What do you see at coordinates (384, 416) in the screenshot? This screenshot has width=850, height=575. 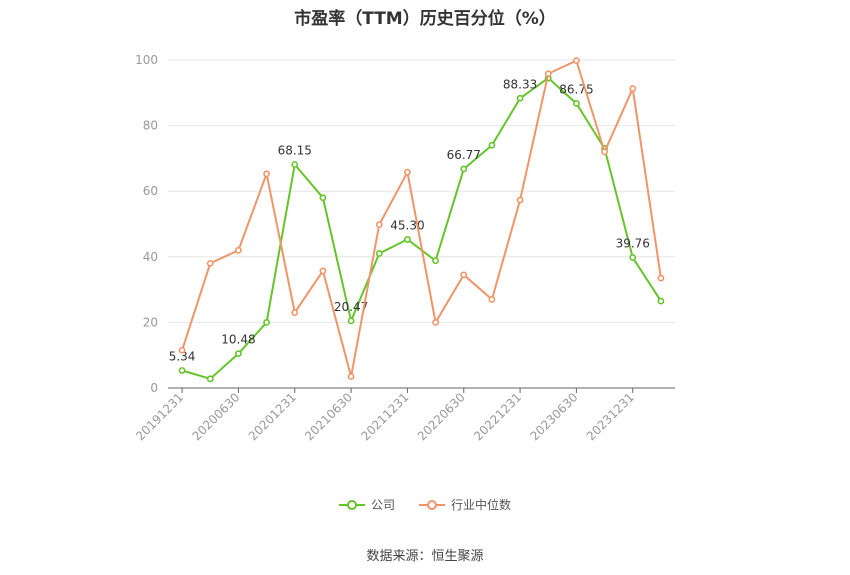 I see `x-tick-label: 20211231` at bounding box center [384, 416].